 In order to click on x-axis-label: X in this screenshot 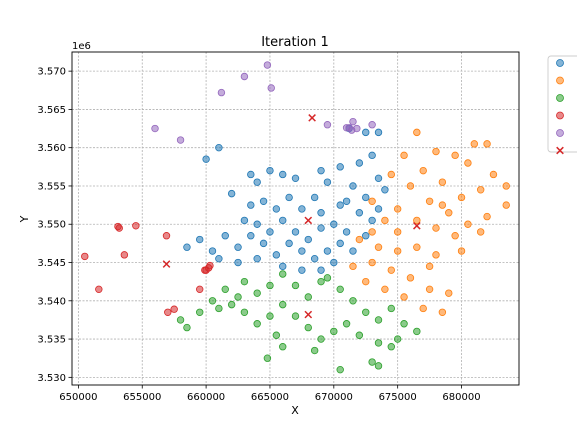, I will do `click(295, 410)`.